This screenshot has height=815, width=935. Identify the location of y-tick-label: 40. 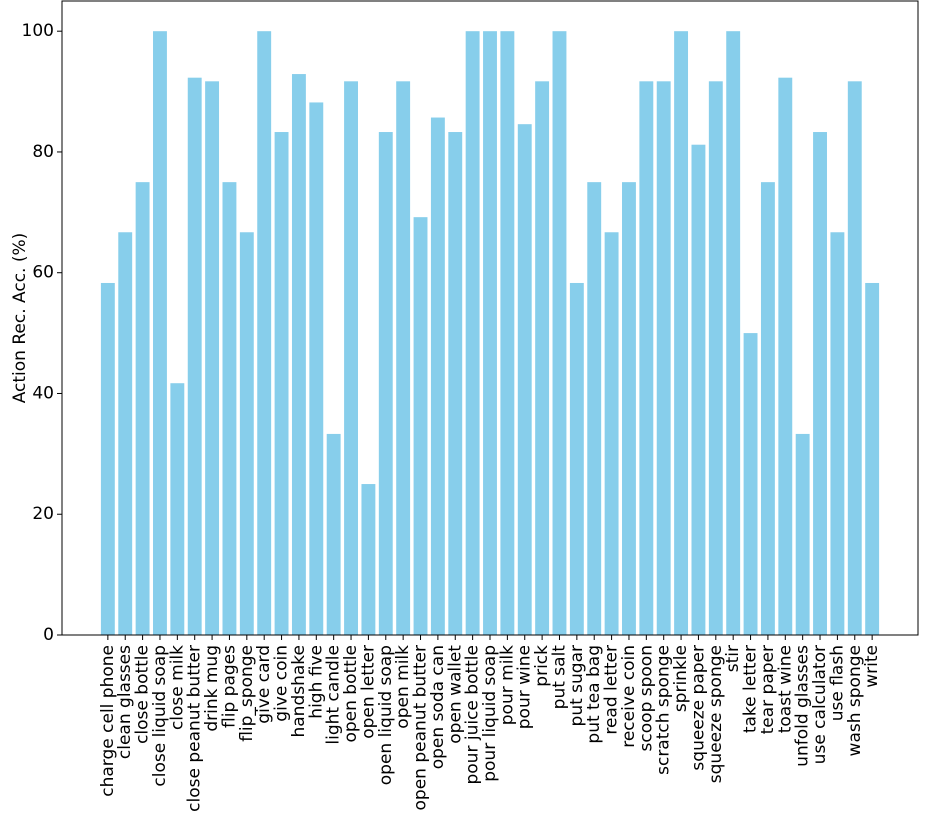
(43, 393).